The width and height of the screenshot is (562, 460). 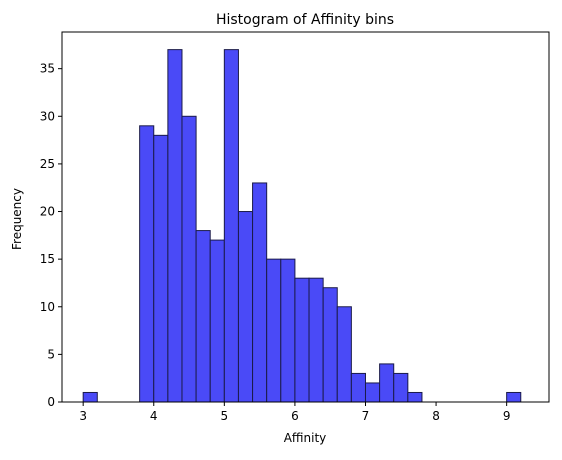 What do you see at coordinates (225, 416) in the screenshot?
I see `x-tick-label: 5` at bounding box center [225, 416].